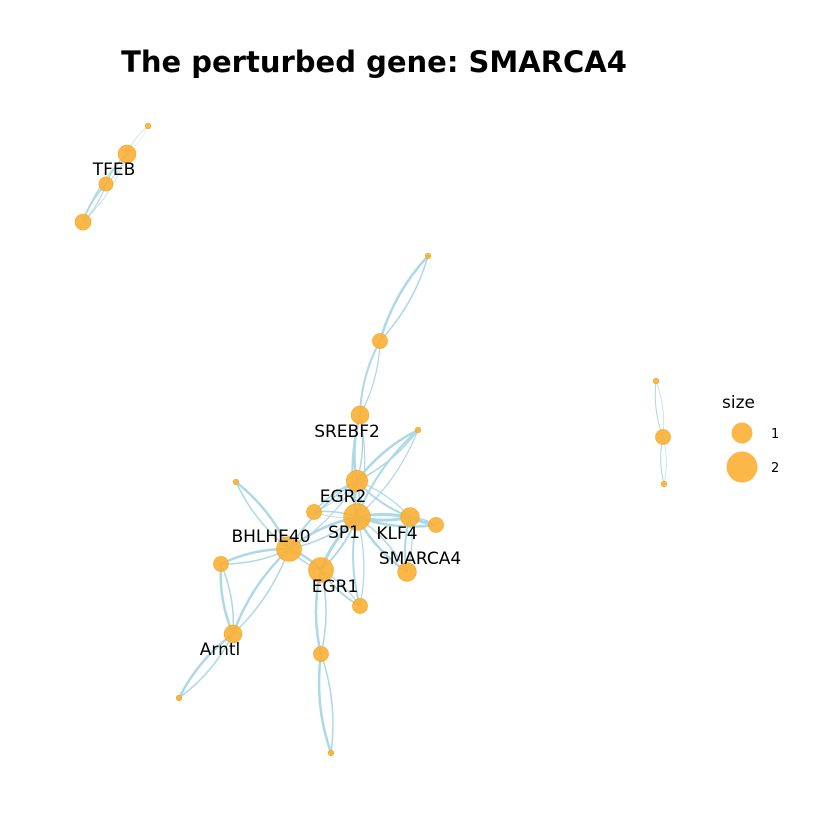  What do you see at coordinates (663, 437) in the screenshot?
I see `node-iso-mid` at bounding box center [663, 437].